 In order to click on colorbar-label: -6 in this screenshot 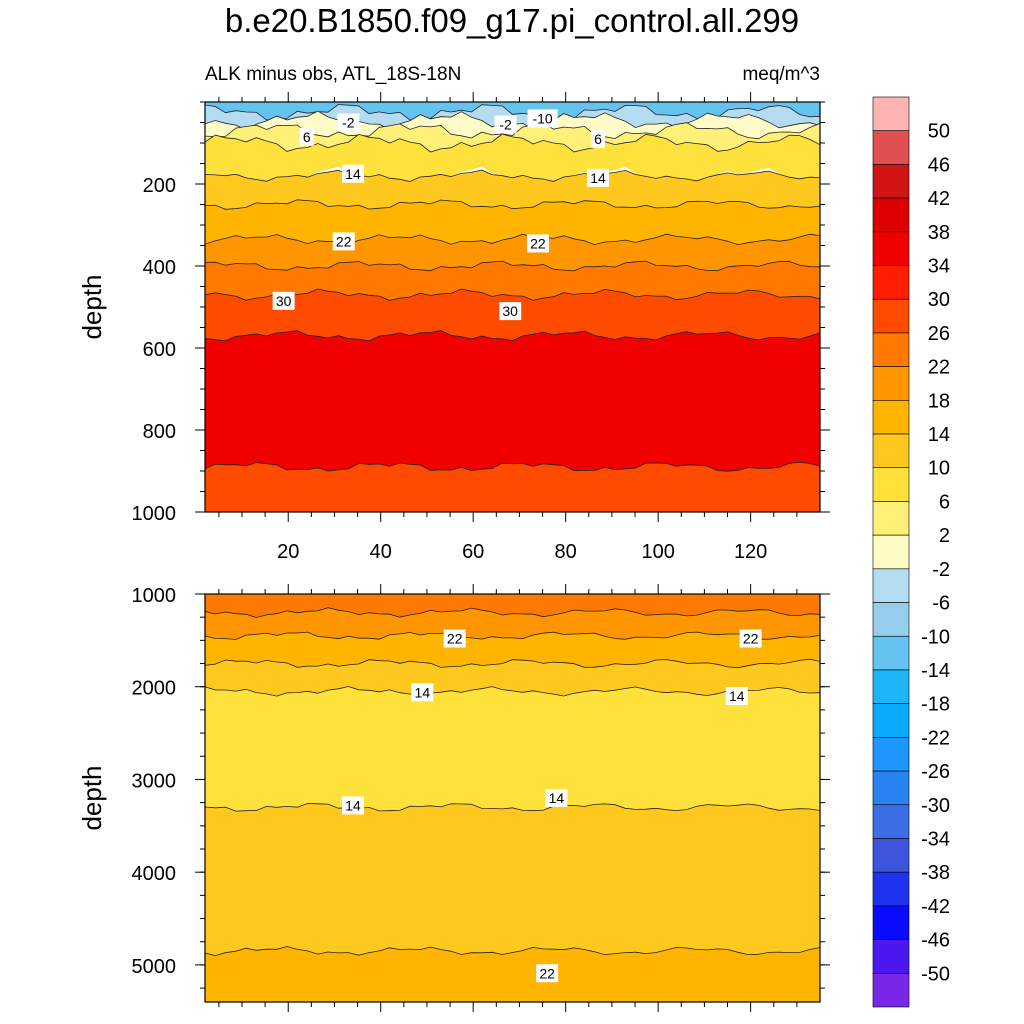, I will do `click(941, 604)`.